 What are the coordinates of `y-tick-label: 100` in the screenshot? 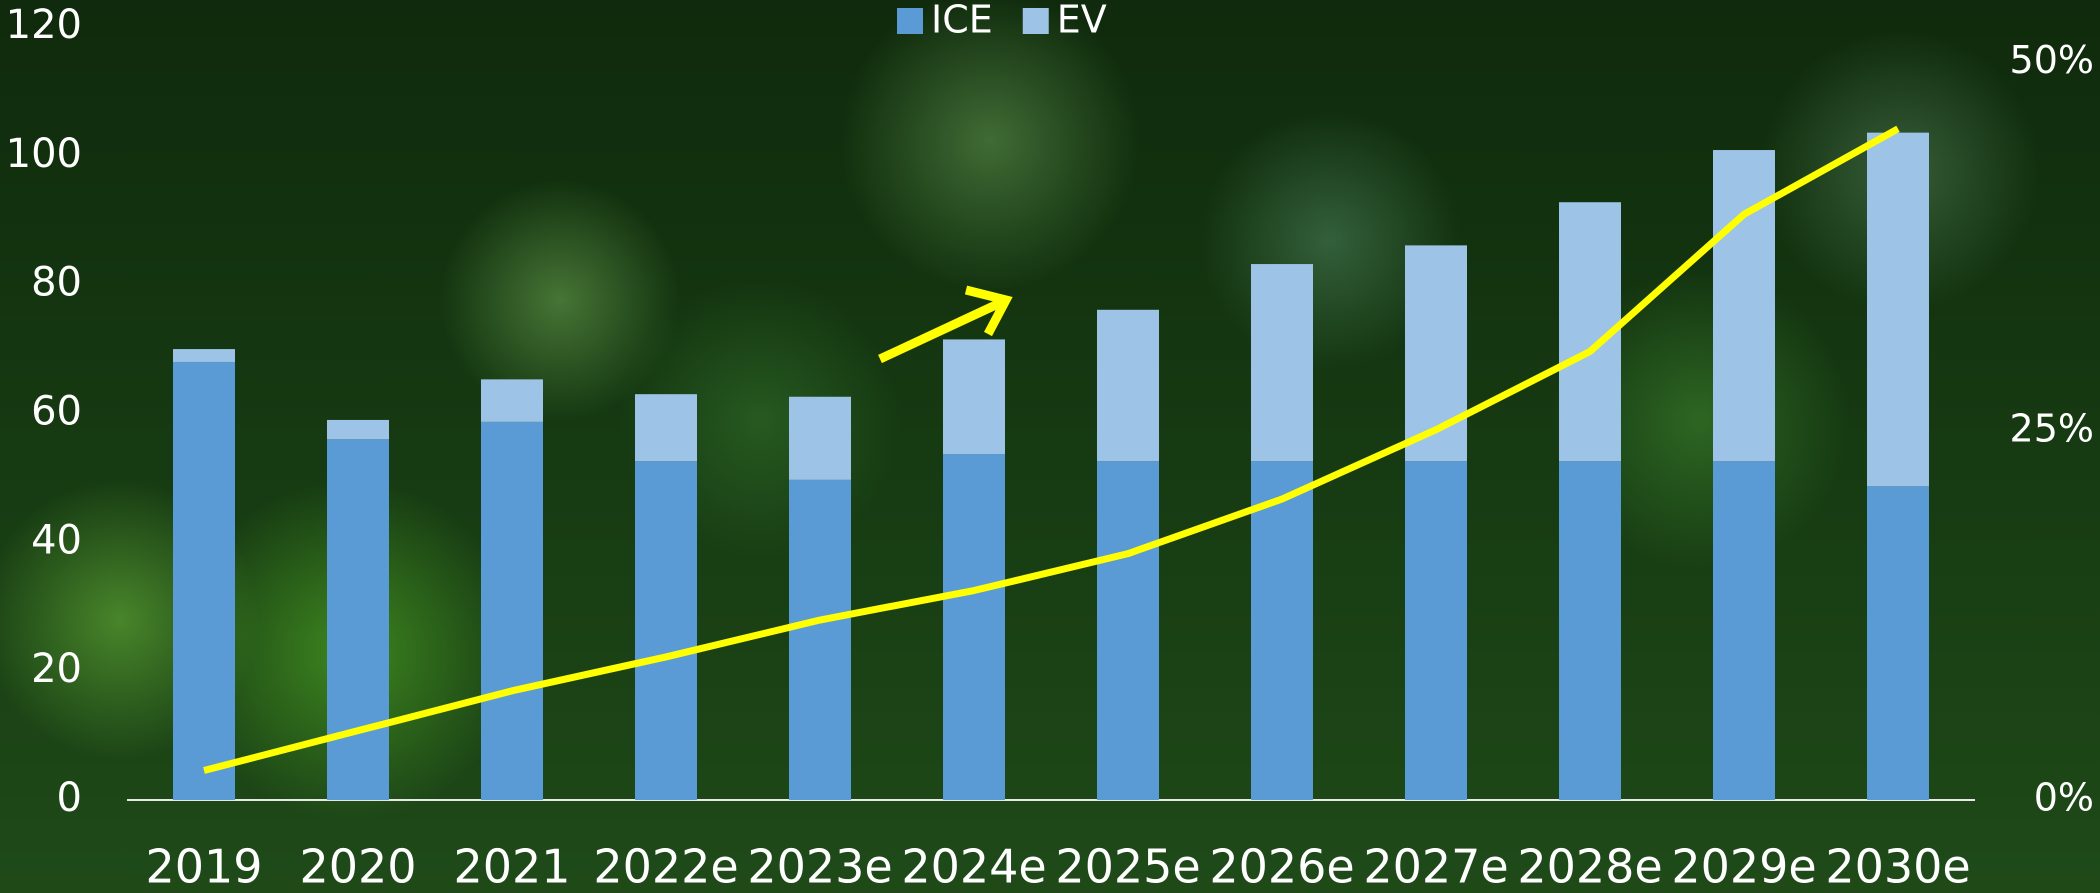 It's located at (44, 154).